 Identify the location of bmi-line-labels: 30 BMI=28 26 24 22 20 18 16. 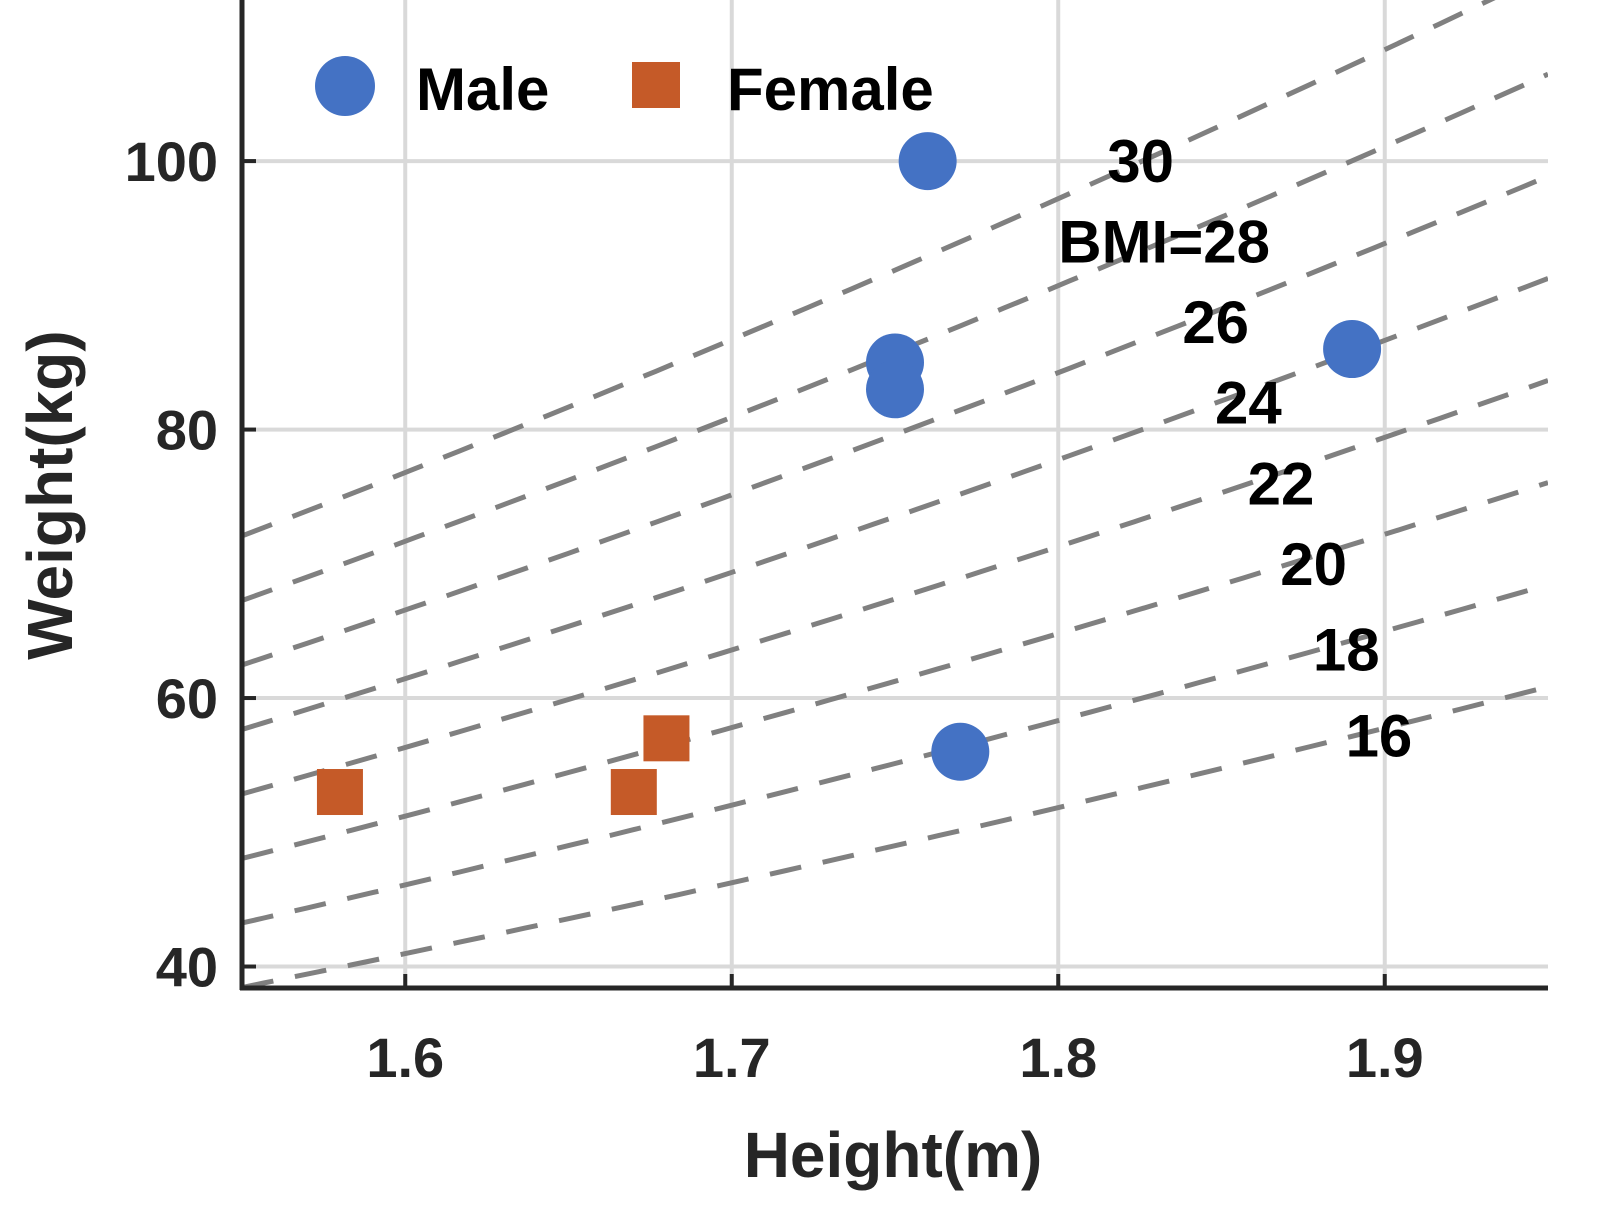
(1235, 449).